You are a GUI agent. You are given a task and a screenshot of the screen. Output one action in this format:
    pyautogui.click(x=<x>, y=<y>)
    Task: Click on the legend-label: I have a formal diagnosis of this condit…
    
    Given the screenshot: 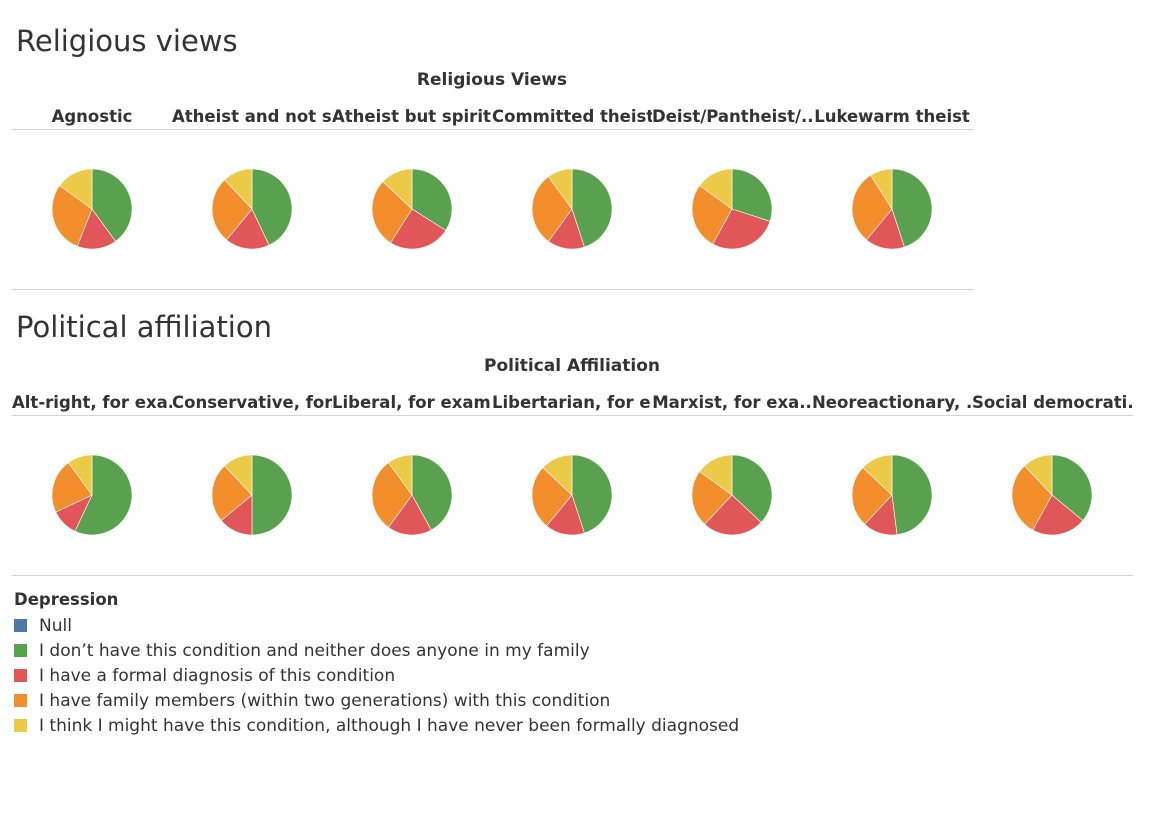 What is the action you would take?
    pyautogui.click(x=217, y=675)
    